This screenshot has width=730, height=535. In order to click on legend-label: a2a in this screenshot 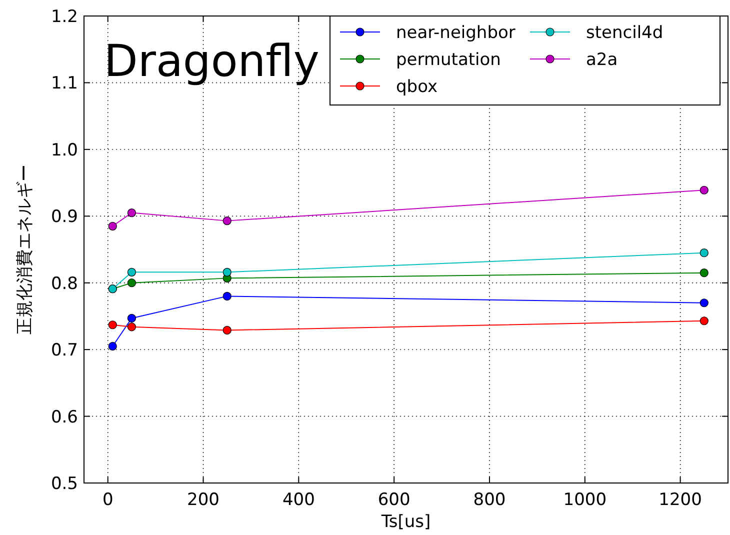, I will do `click(602, 60)`.